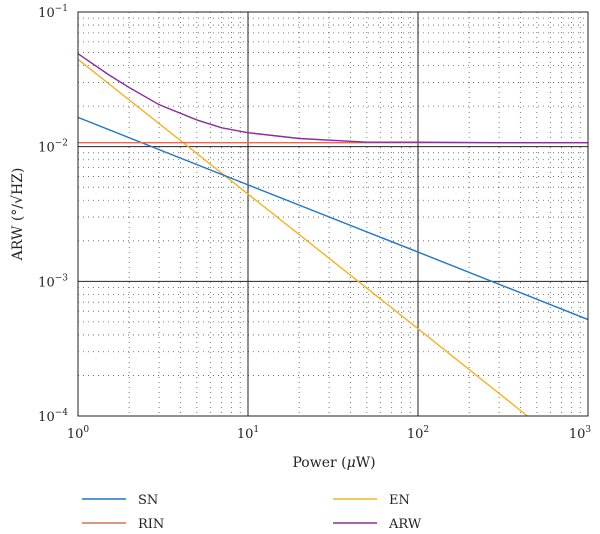  I want to click on legend-label-sn: SN, so click(148, 500).